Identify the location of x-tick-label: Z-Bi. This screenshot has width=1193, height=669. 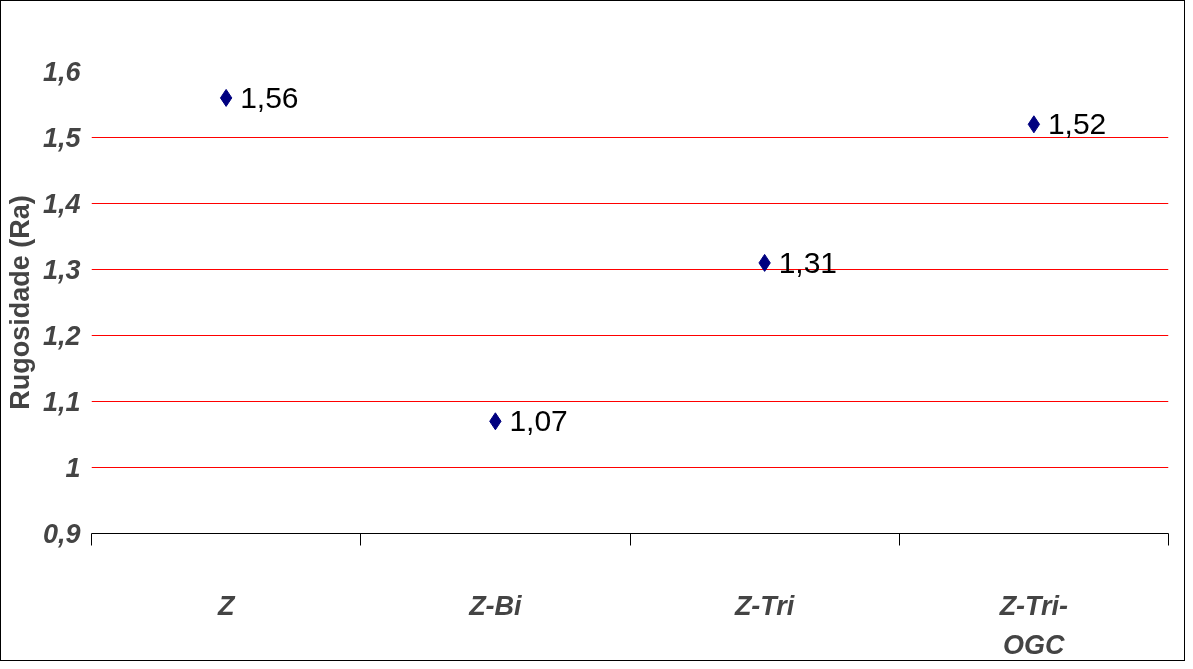
(495, 605).